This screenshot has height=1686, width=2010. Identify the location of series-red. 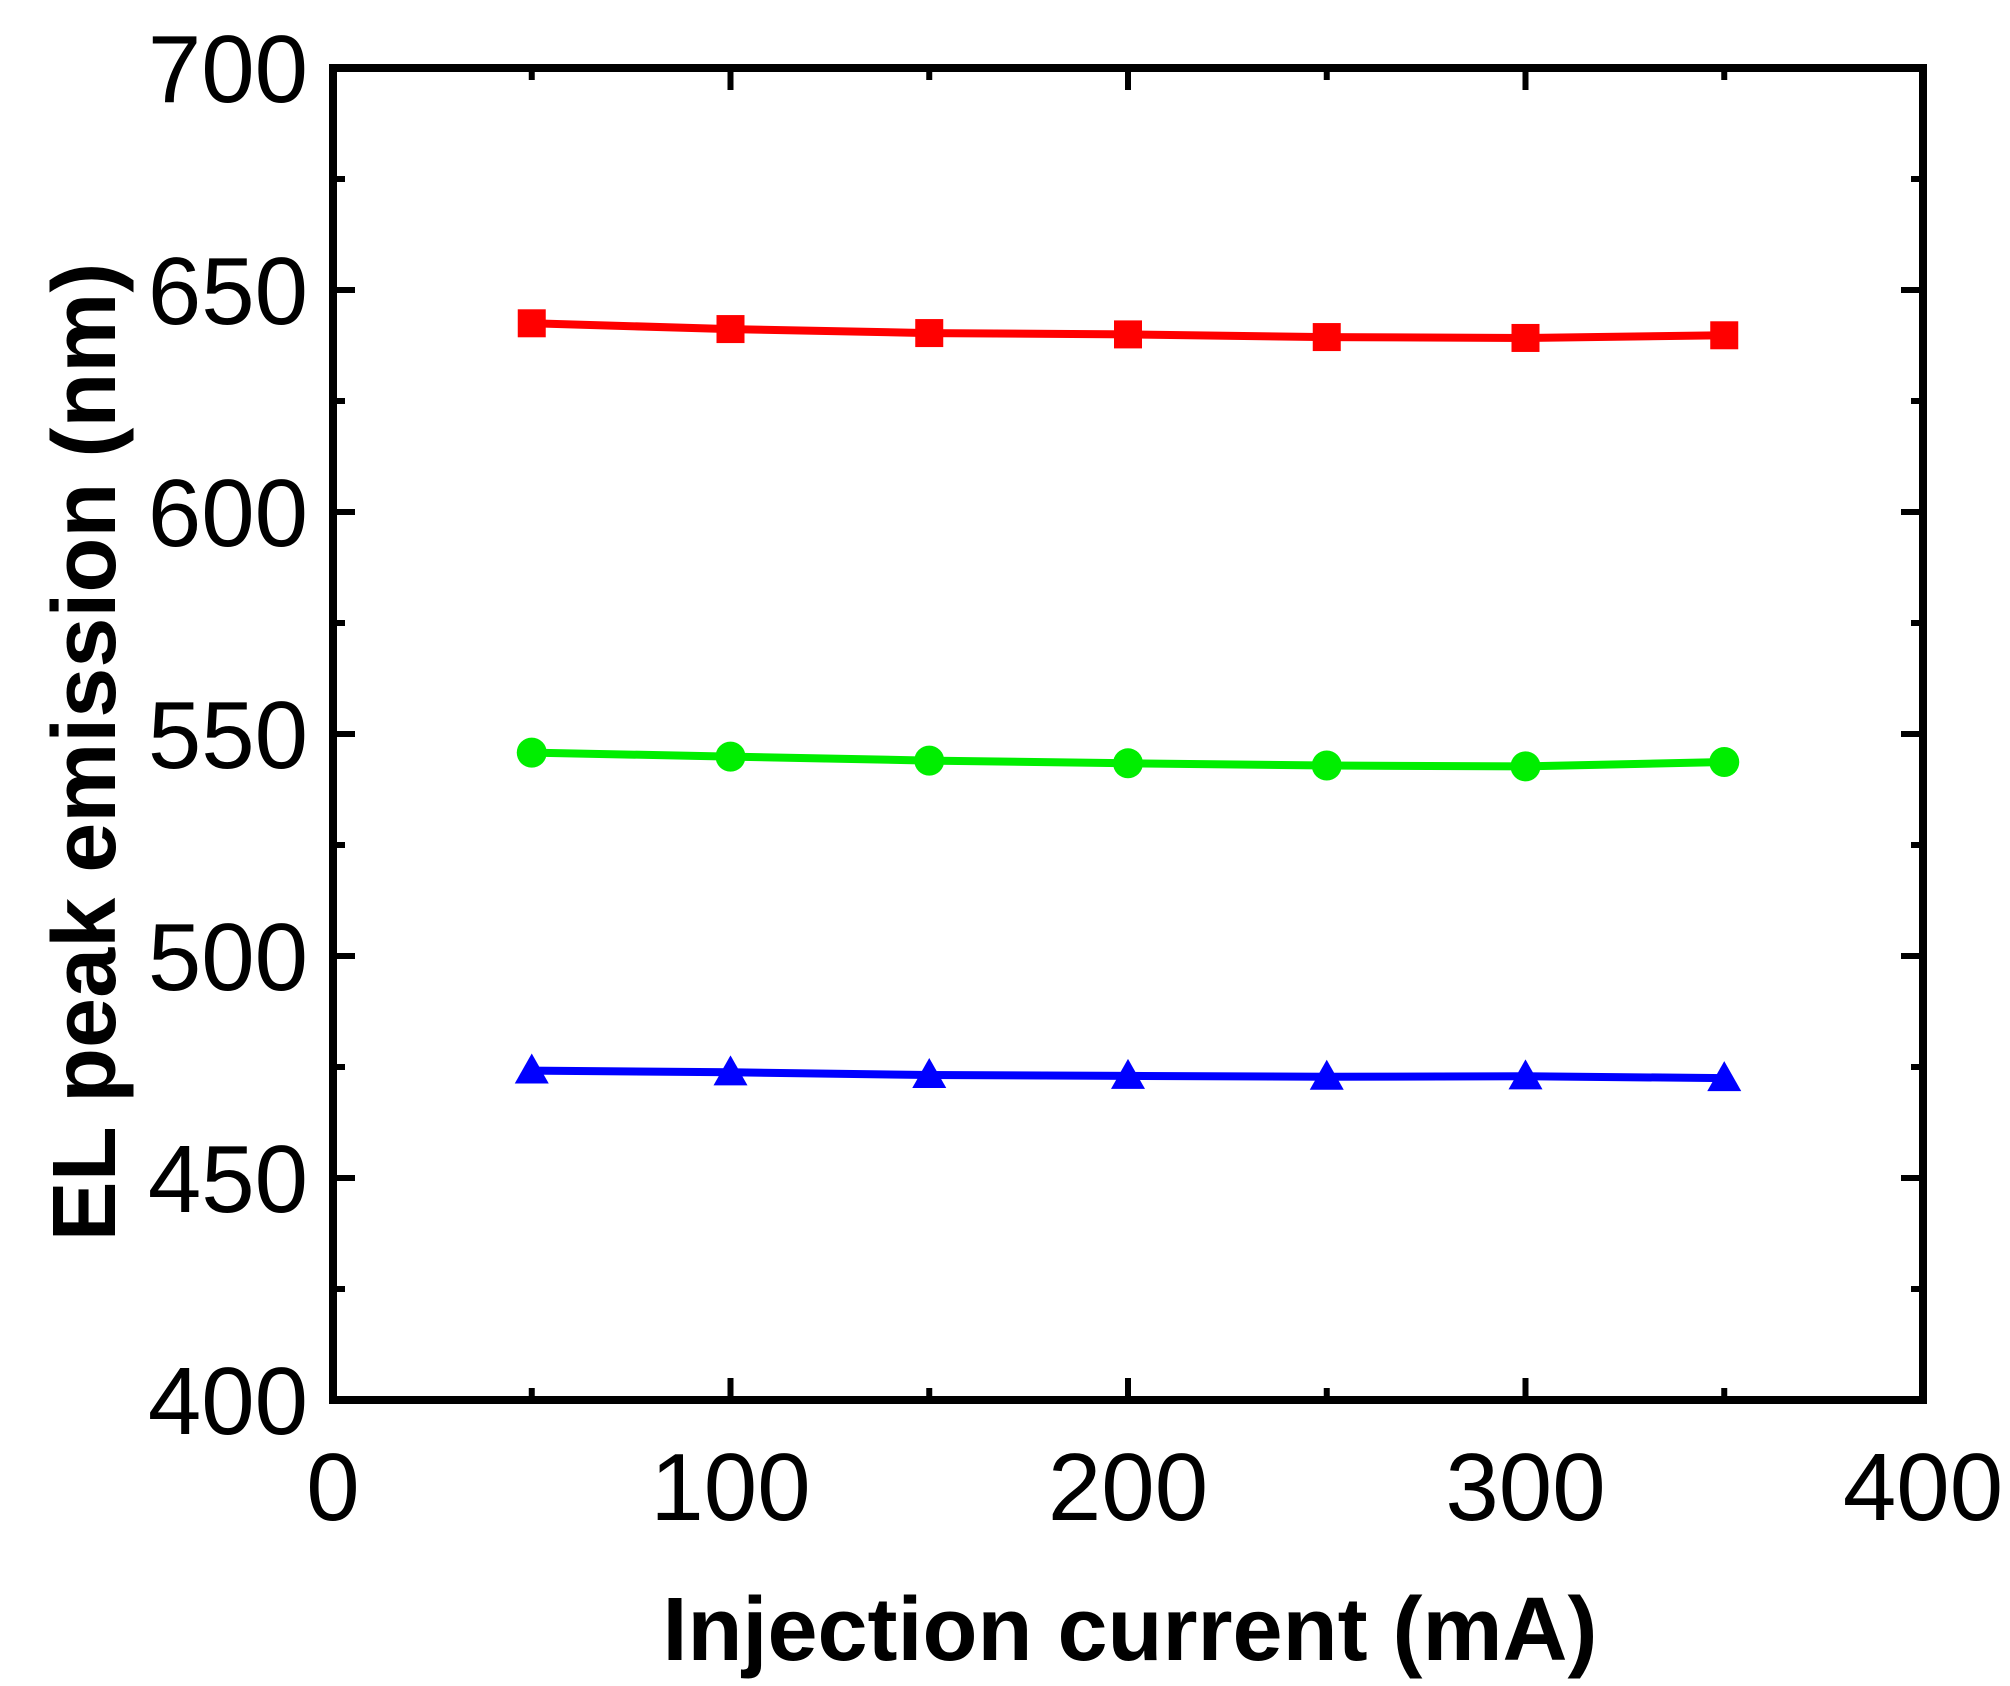
(1128, 330).